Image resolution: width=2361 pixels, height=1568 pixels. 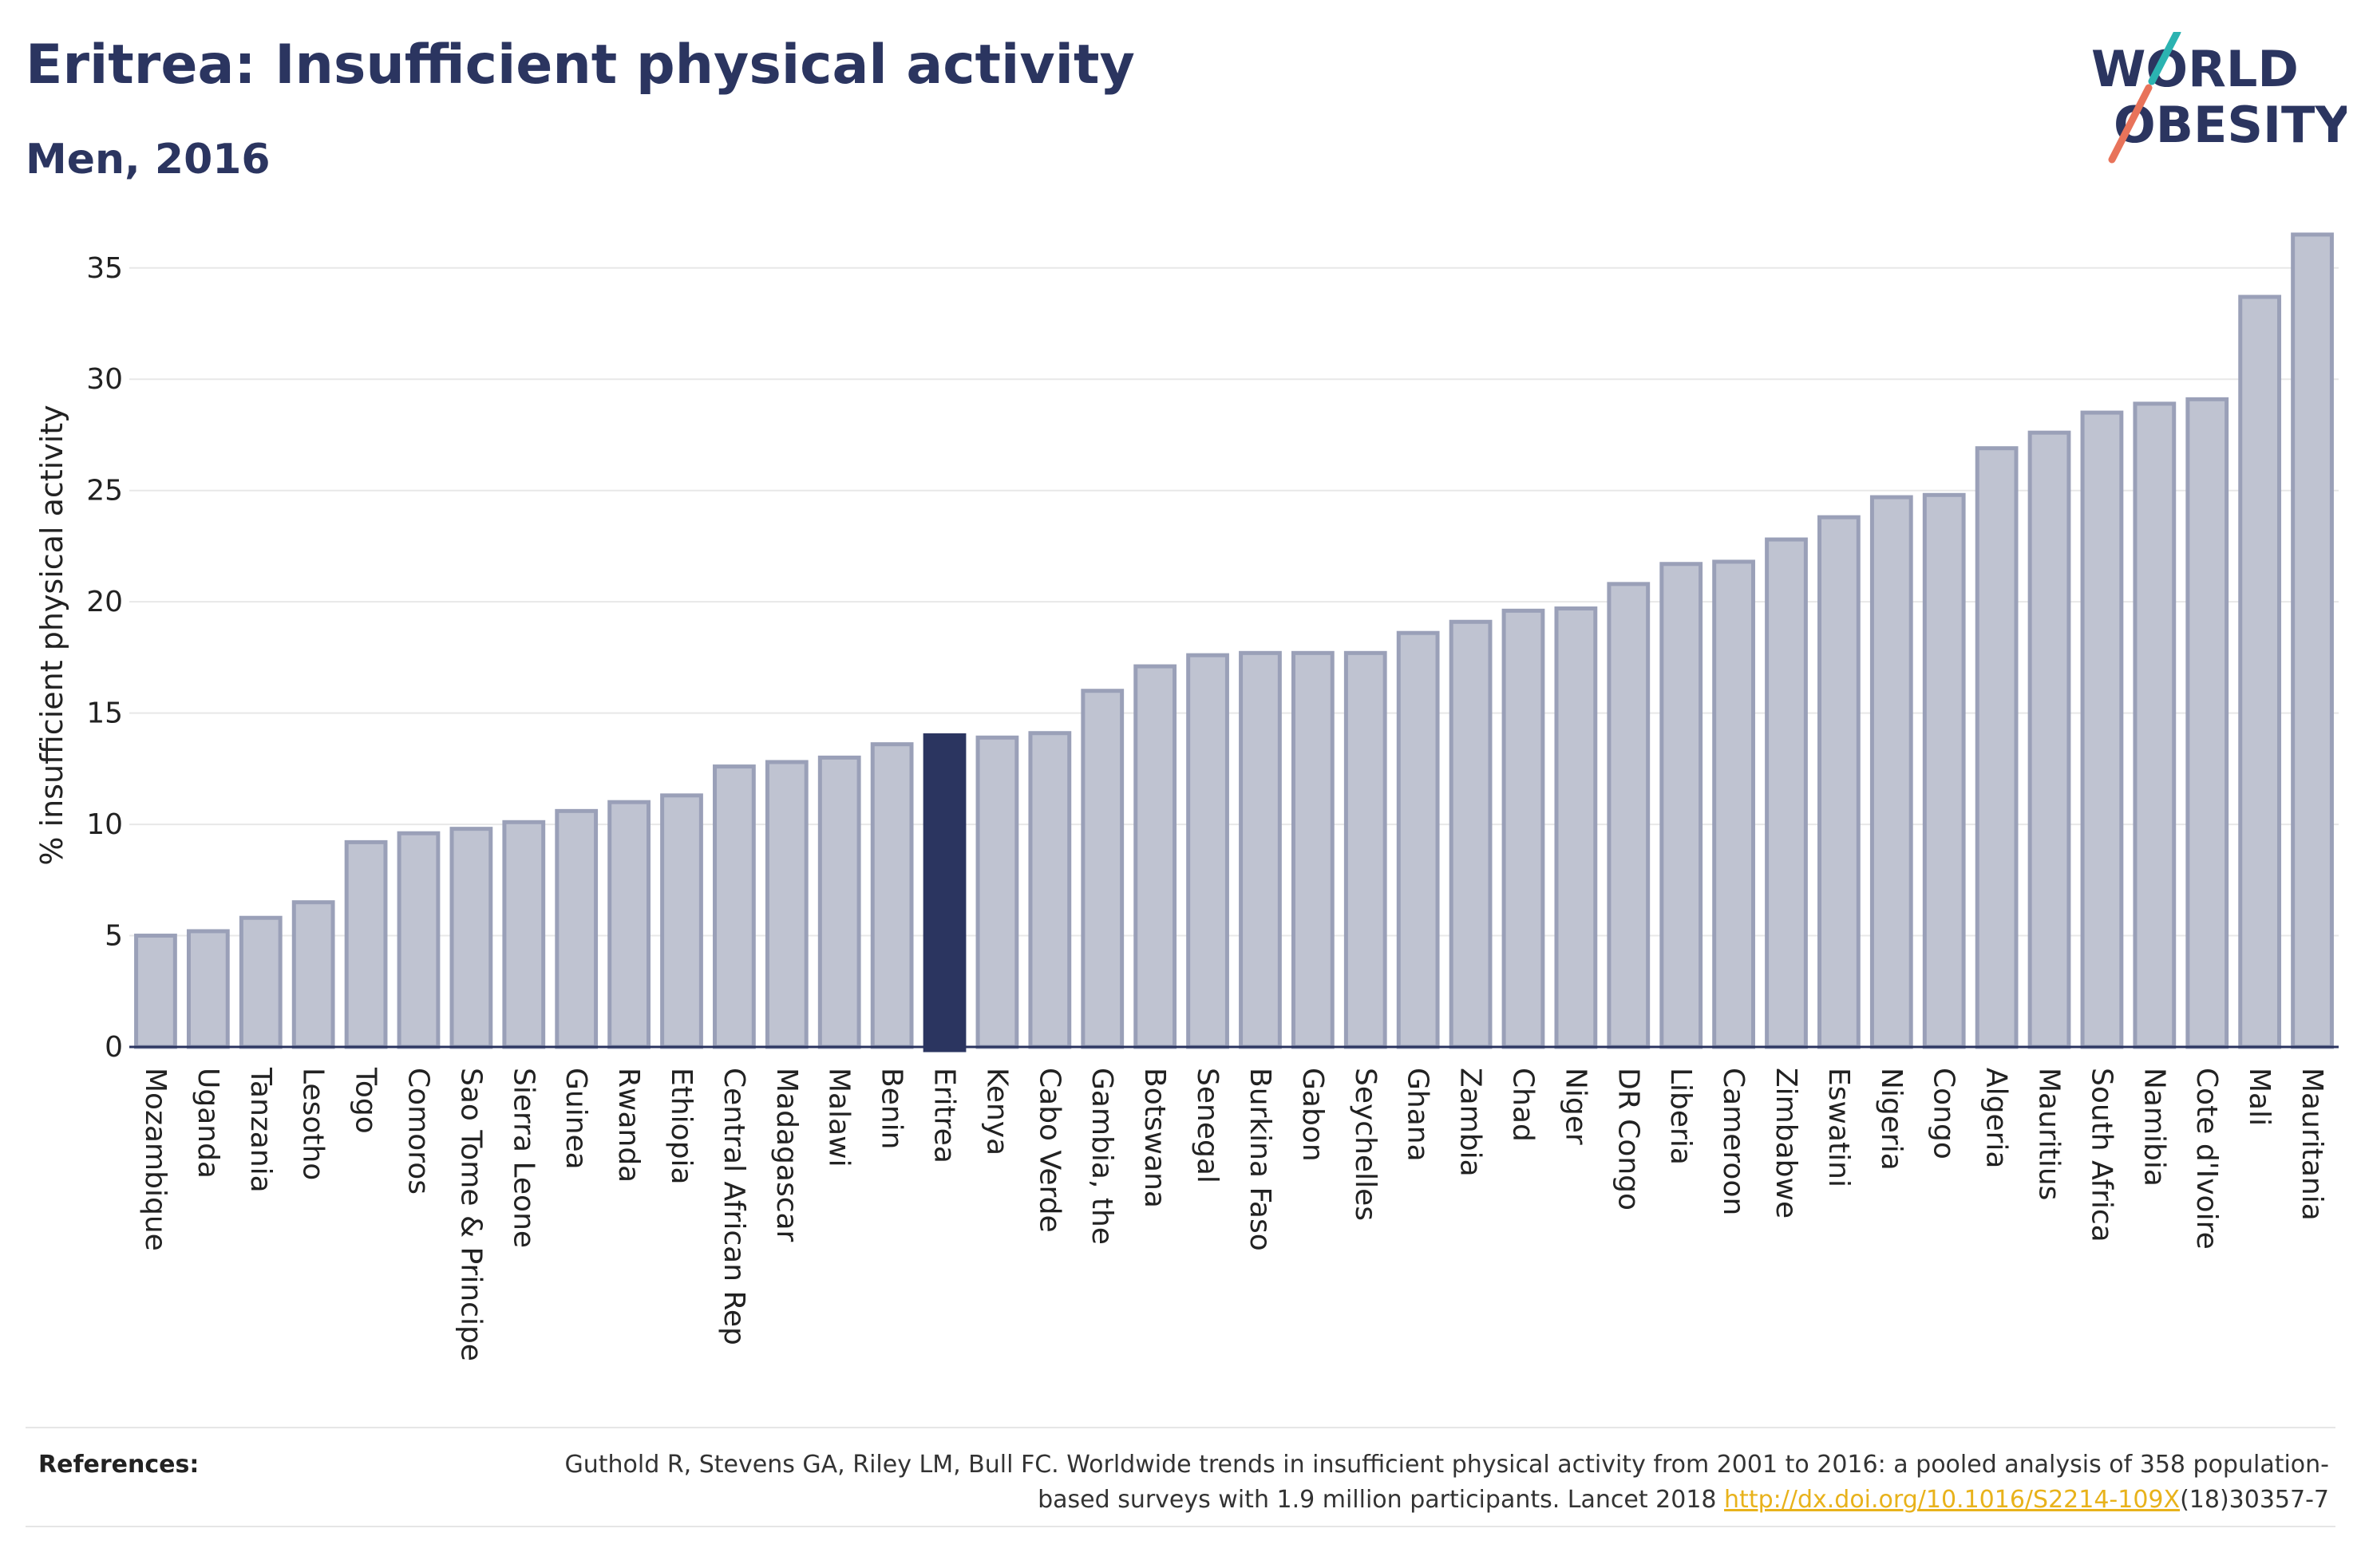 I want to click on references-doi-link: http://dx.doi.org/10.1016/S2214-109X, so click(x=1952, y=1500).